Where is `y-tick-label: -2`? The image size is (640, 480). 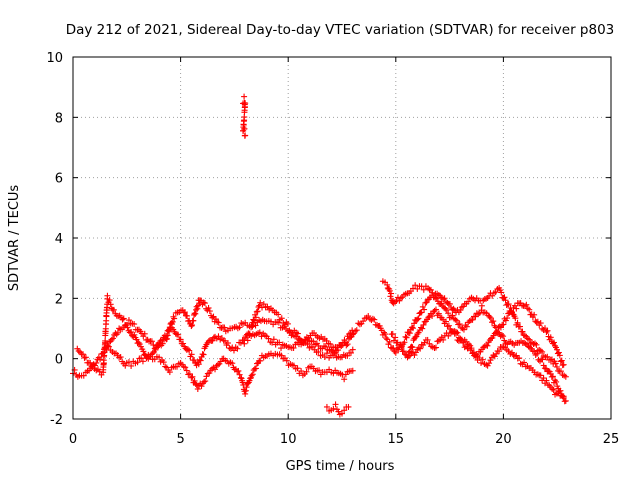
y-tick-label: -2 is located at coordinates (56, 420).